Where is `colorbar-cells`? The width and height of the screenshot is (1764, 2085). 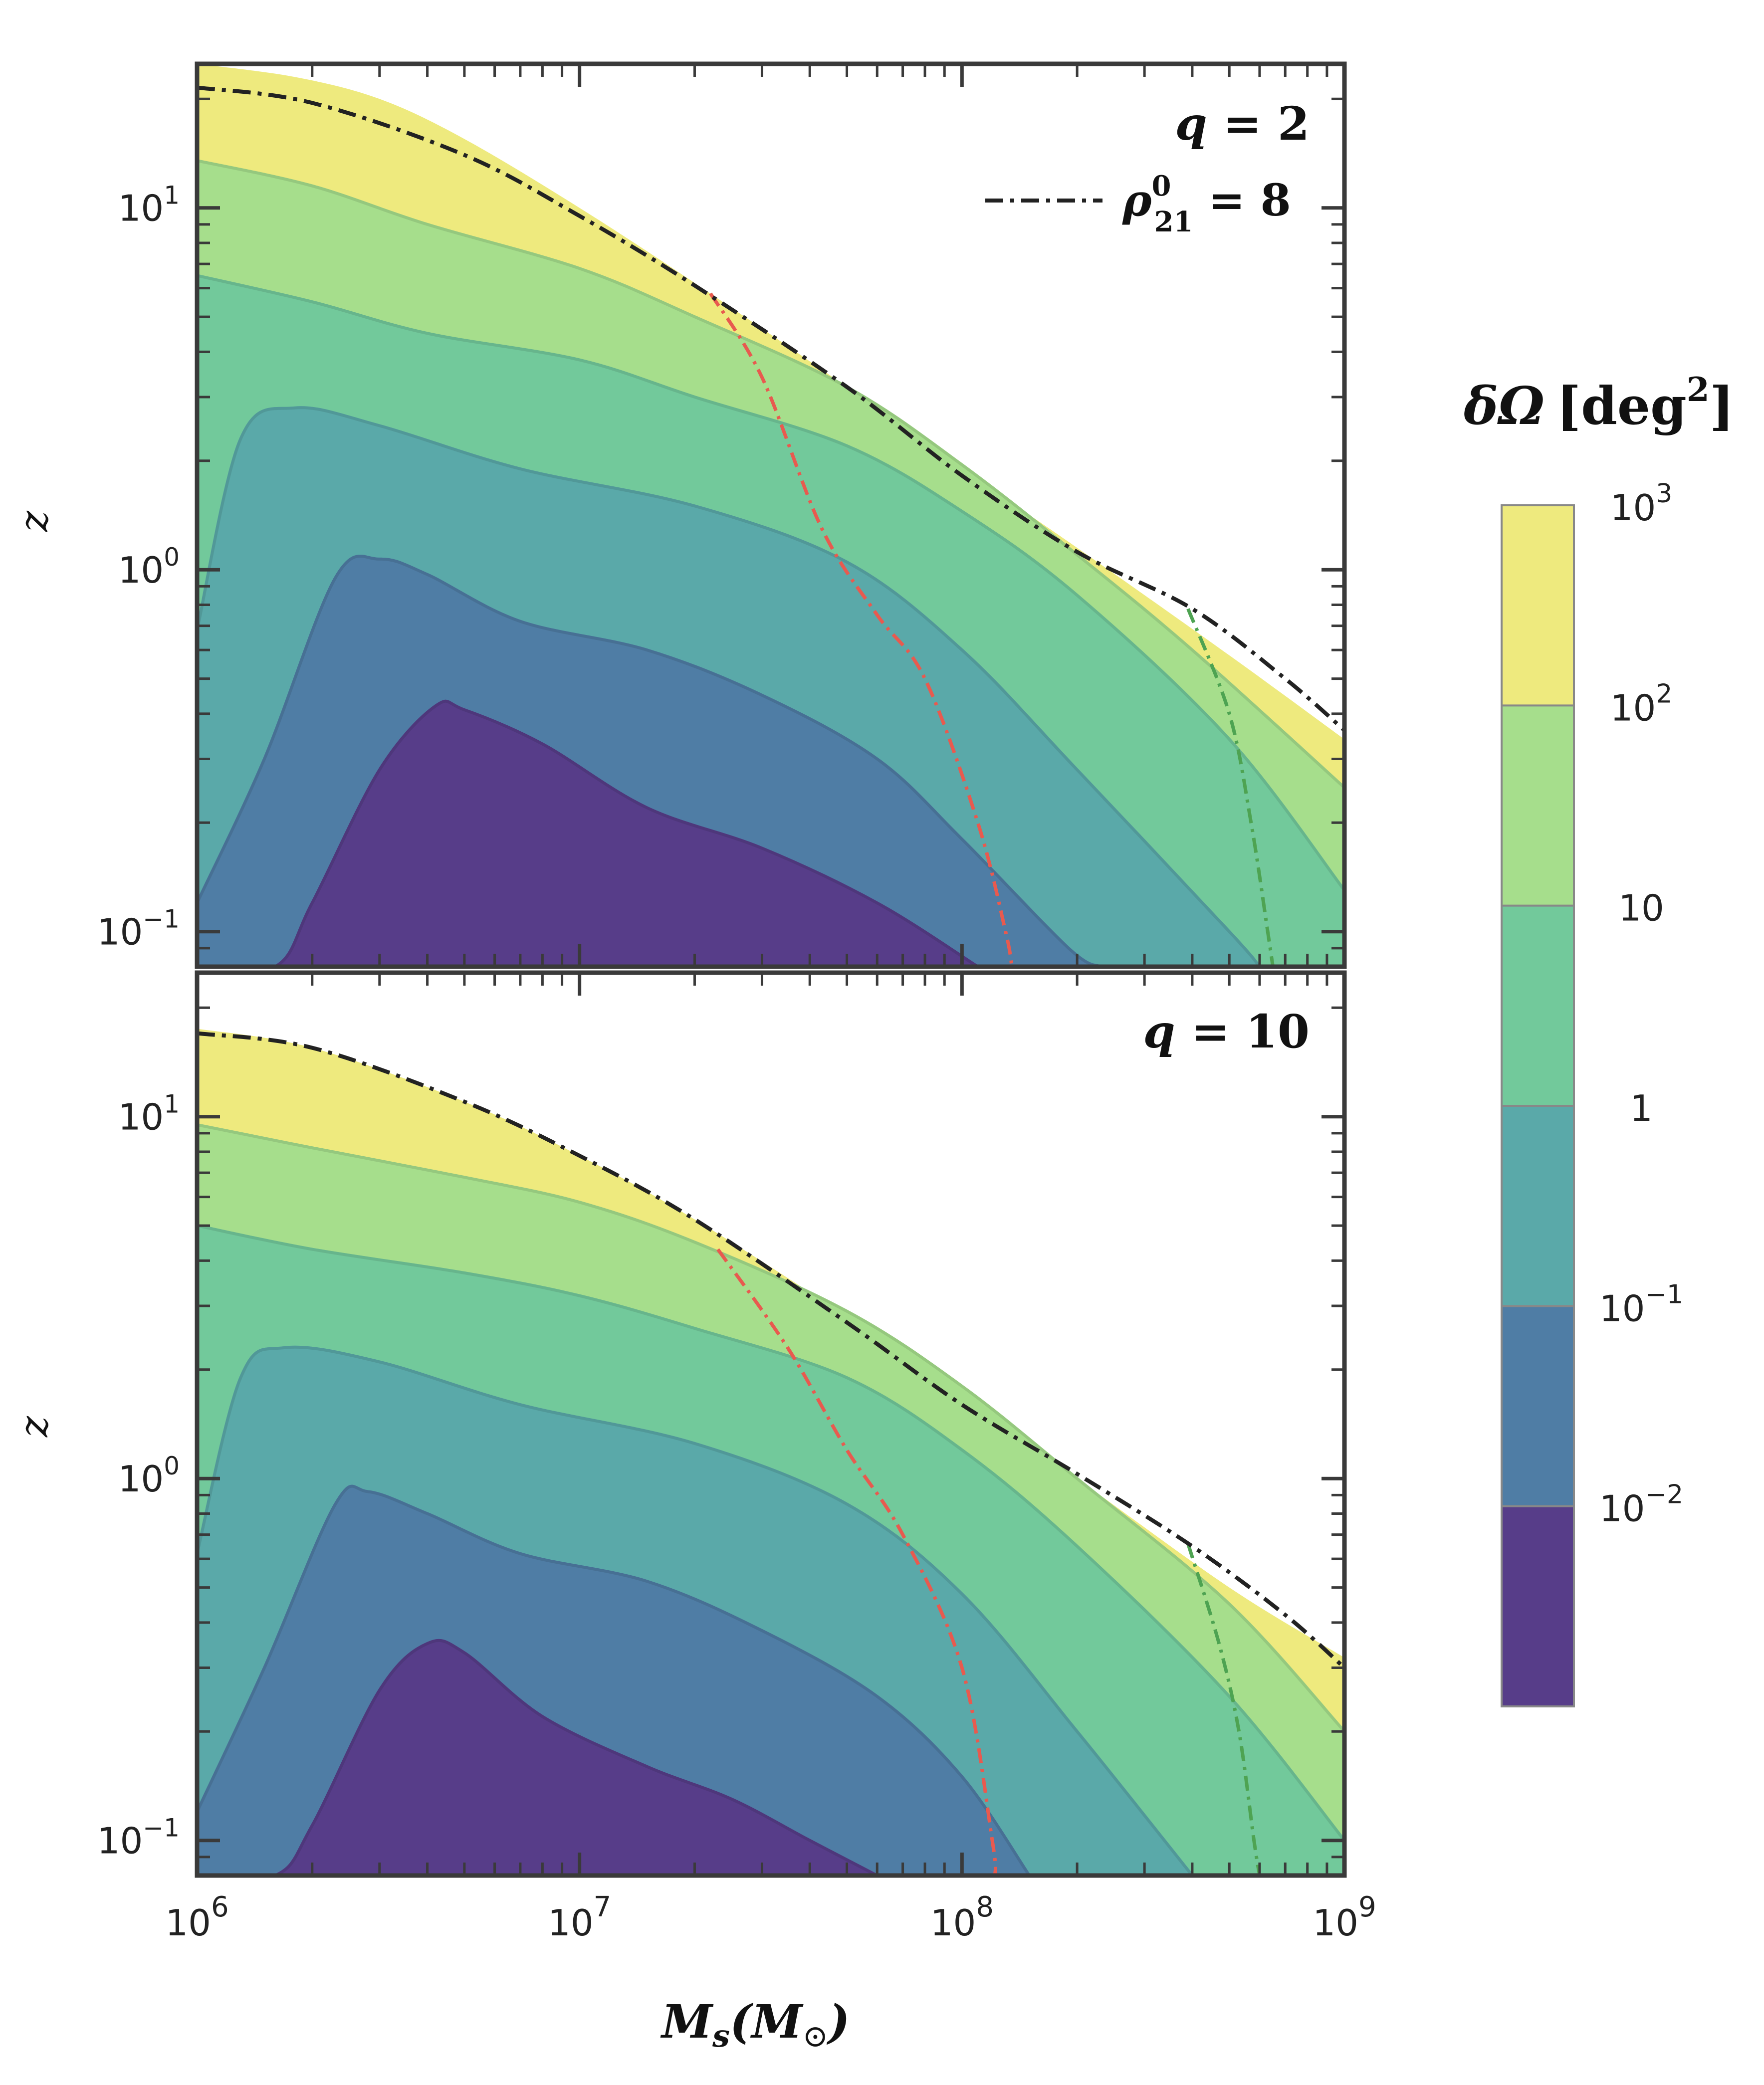 colorbar-cells is located at coordinates (1538, 1105).